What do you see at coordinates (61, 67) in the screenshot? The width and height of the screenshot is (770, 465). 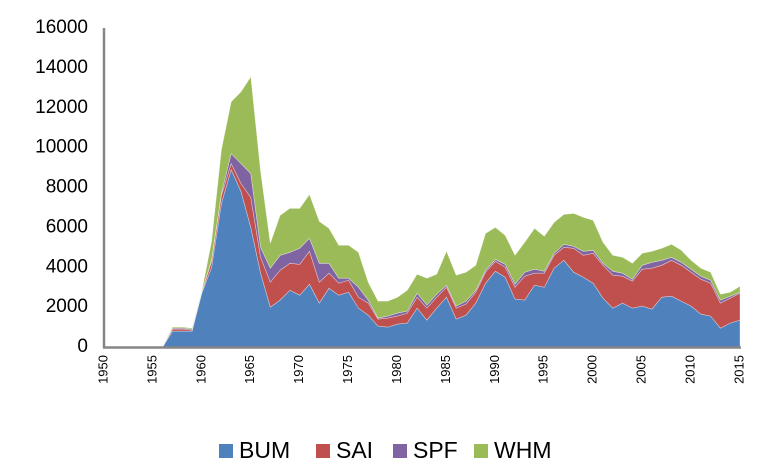 I see `y-tick-label: 14000` at bounding box center [61, 67].